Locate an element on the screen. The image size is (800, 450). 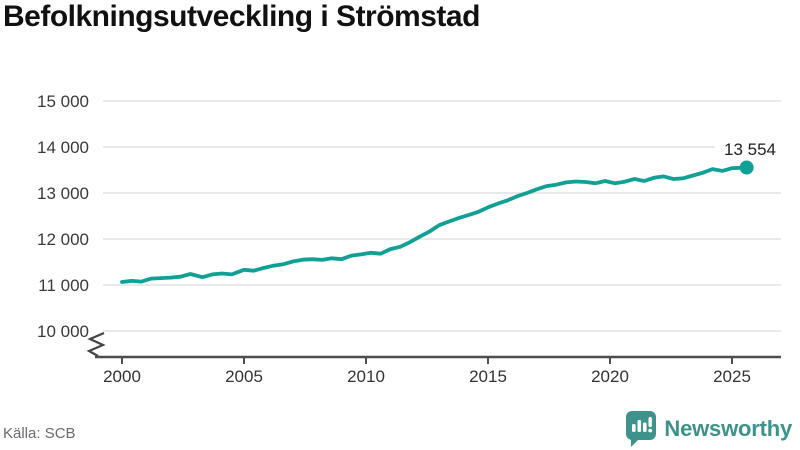
y-tick-label: 11 000 is located at coordinates (63, 285).